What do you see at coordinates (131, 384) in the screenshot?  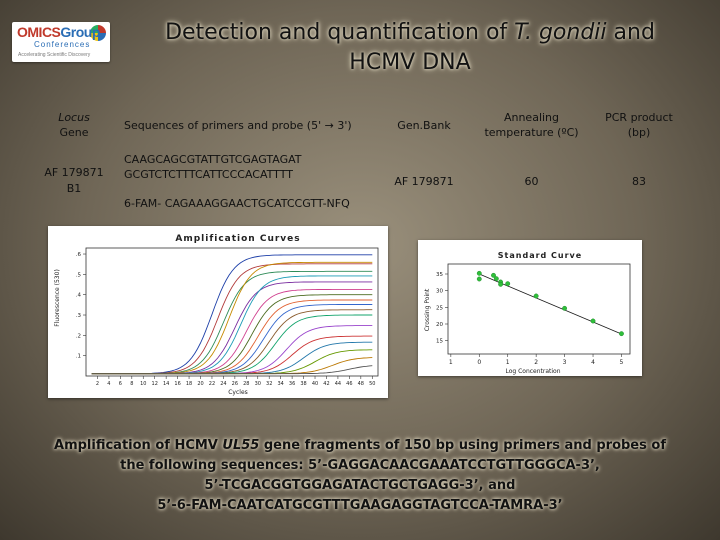 I see `amplification-x-tick-label: 8` at bounding box center [131, 384].